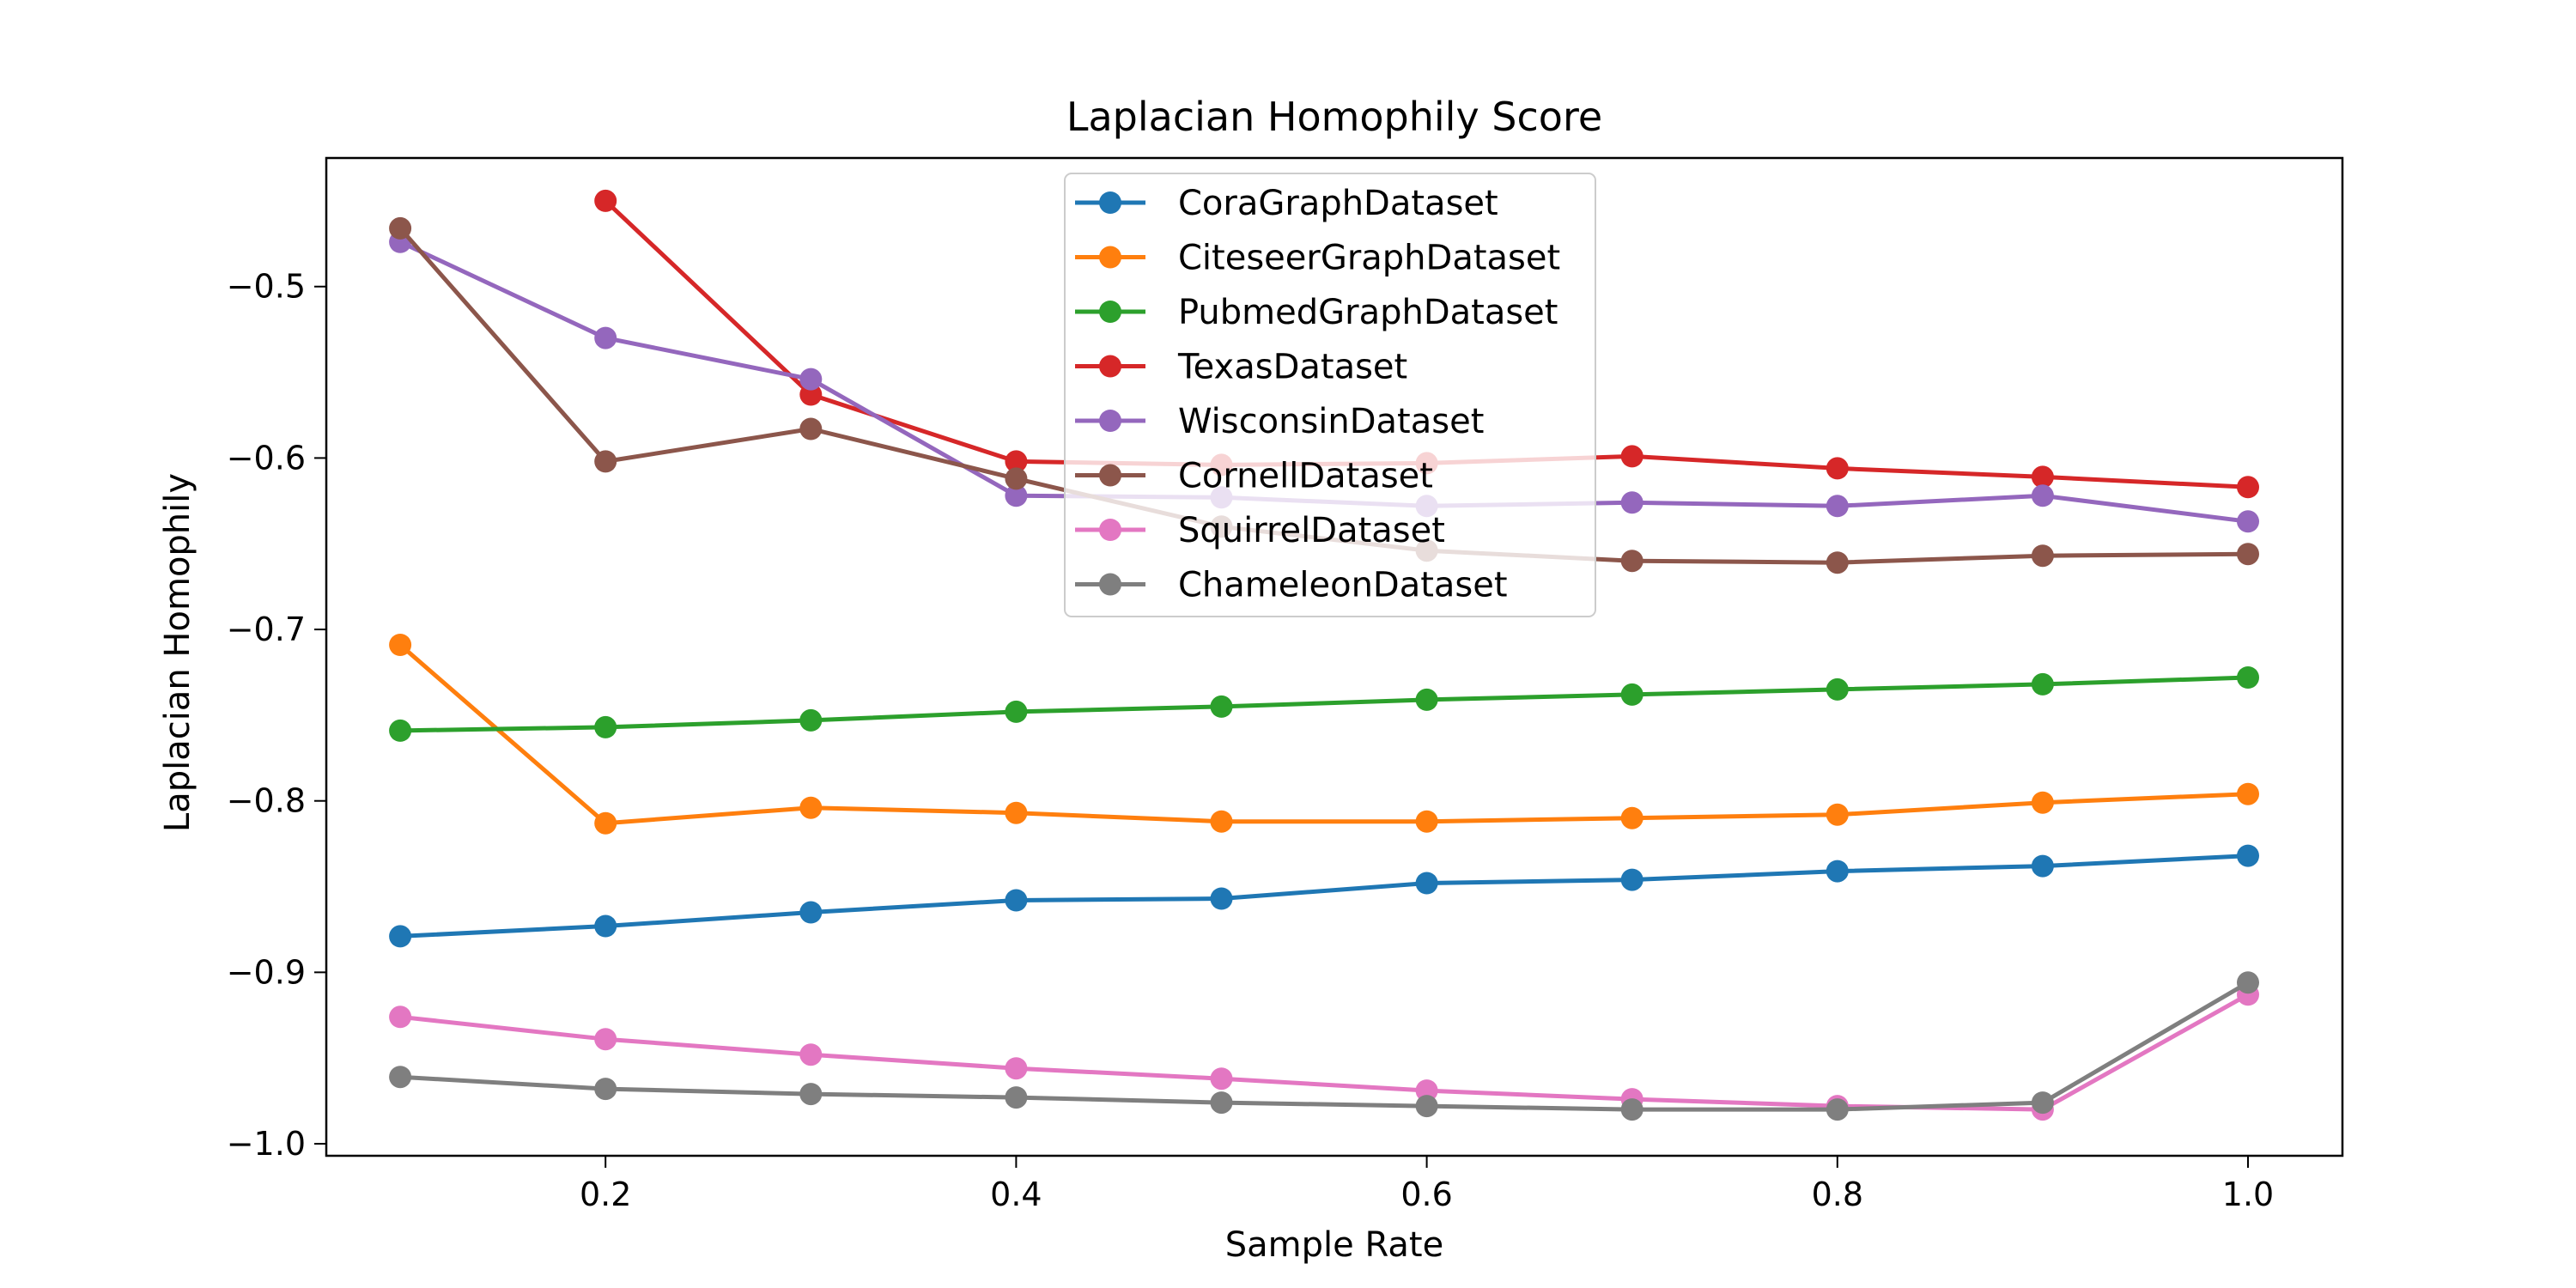 This screenshot has width=2576, height=1288. What do you see at coordinates (1343, 585) in the screenshot?
I see `legend-label: ChameleonDataset` at bounding box center [1343, 585].